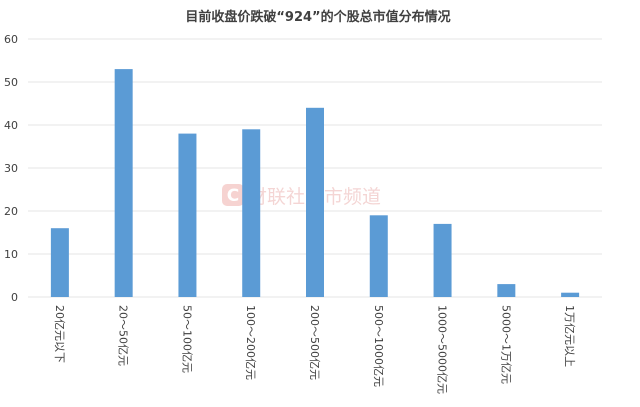 This screenshot has width=640, height=407. What do you see at coordinates (11, 125) in the screenshot?
I see `y-tick-label: 40` at bounding box center [11, 125].